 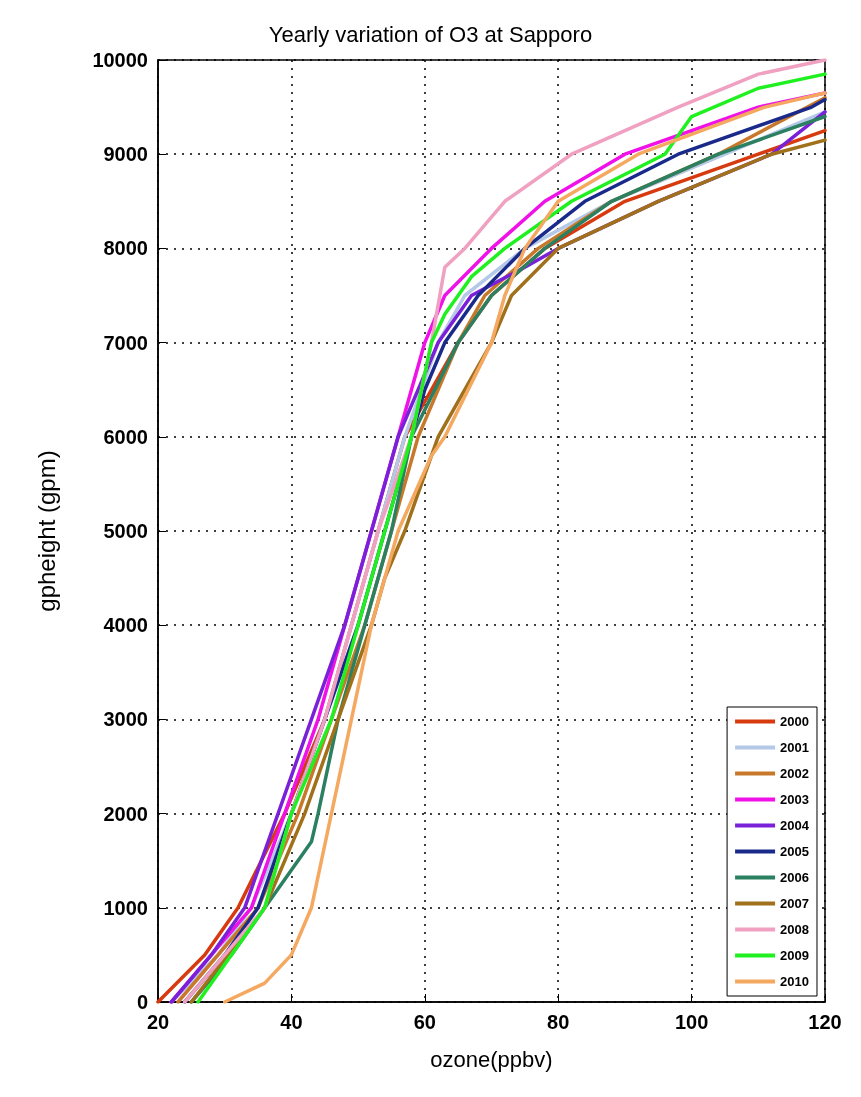 What do you see at coordinates (125, 436) in the screenshot?
I see `y-tick-label: 6000` at bounding box center [125, 436].